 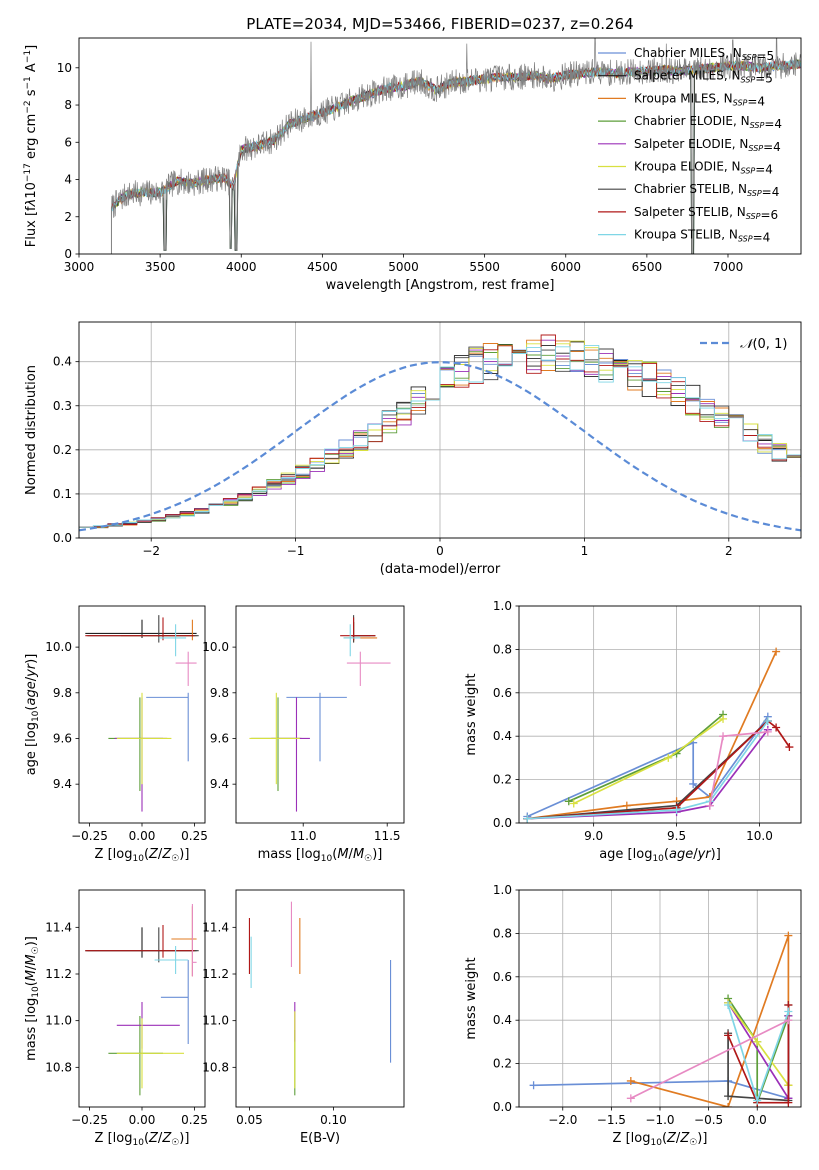 I want to click on marks-mass-vs-z, so click(x=142, y=1000).